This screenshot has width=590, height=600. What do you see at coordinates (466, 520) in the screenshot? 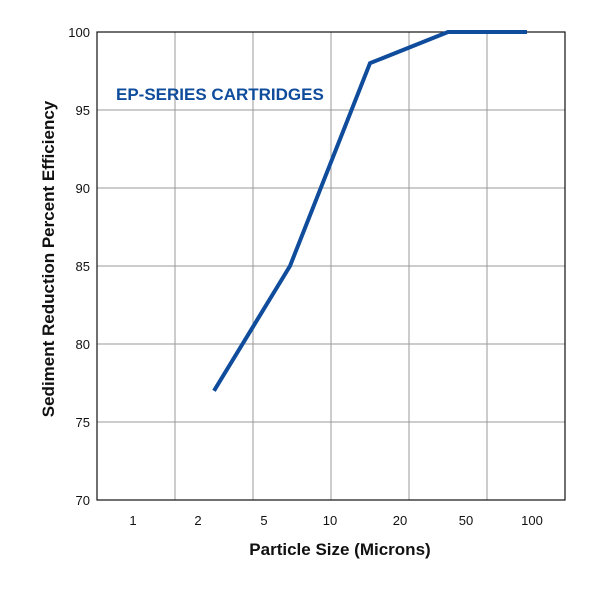
I see `x-tick-label: 50` at bounding box center [466, 520].